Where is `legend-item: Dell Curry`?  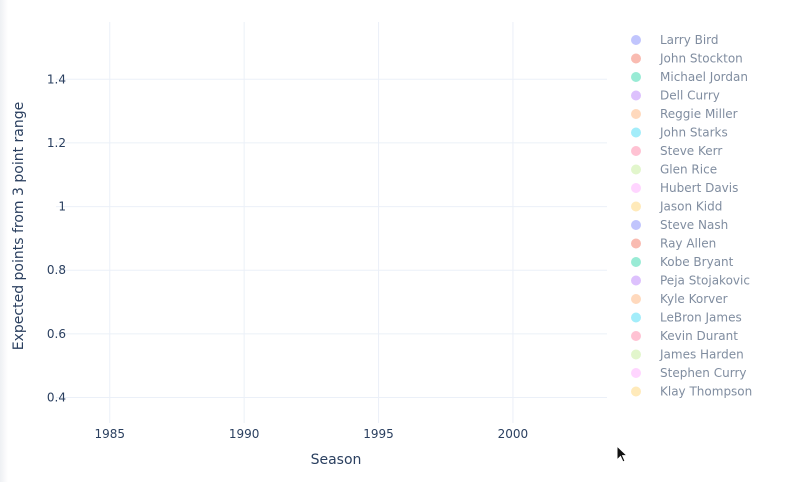 legend-item: Dell Curry is located at coordinates (675, 96).